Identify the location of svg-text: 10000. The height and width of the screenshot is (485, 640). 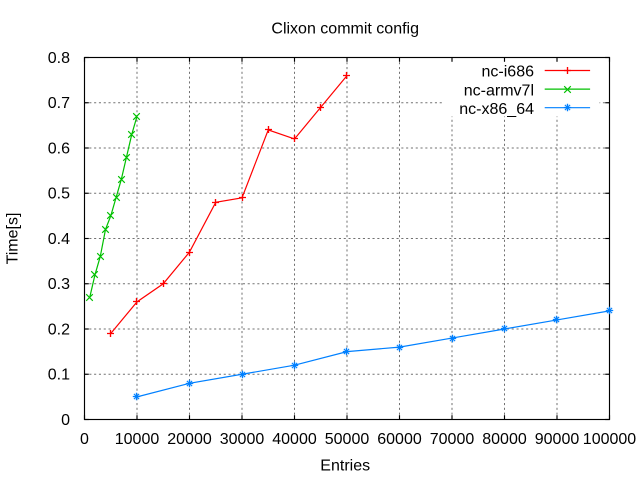
(137, 439).